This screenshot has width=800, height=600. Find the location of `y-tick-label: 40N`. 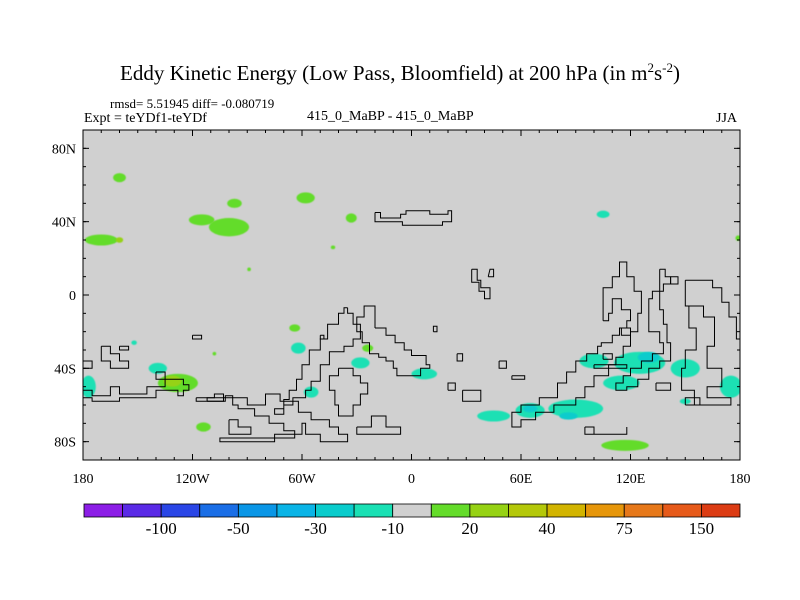

y-tick-label: 40N is located at coordinates (64, 223).